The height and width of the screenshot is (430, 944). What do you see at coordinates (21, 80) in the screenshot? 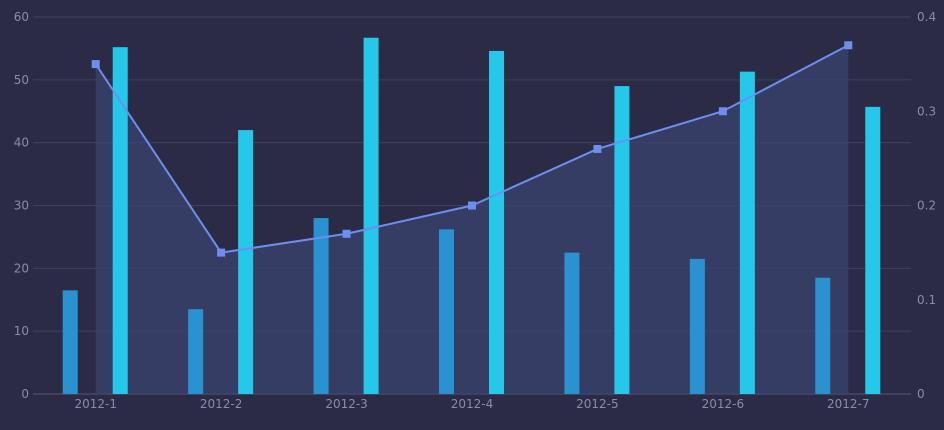
I see `y-tick-label: 50` at bounding box center [21, 80].